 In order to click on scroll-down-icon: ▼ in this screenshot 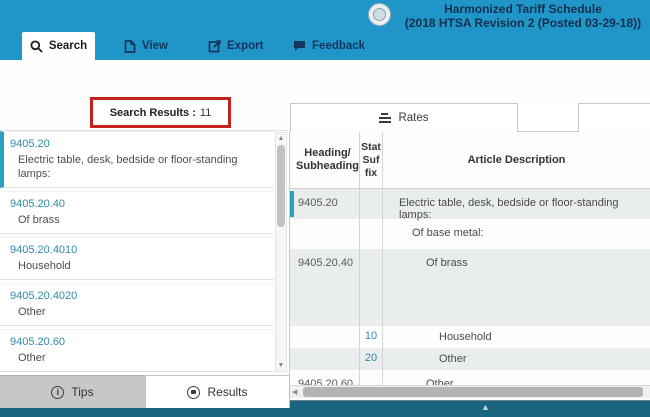, I will do `click(281, 365)`.